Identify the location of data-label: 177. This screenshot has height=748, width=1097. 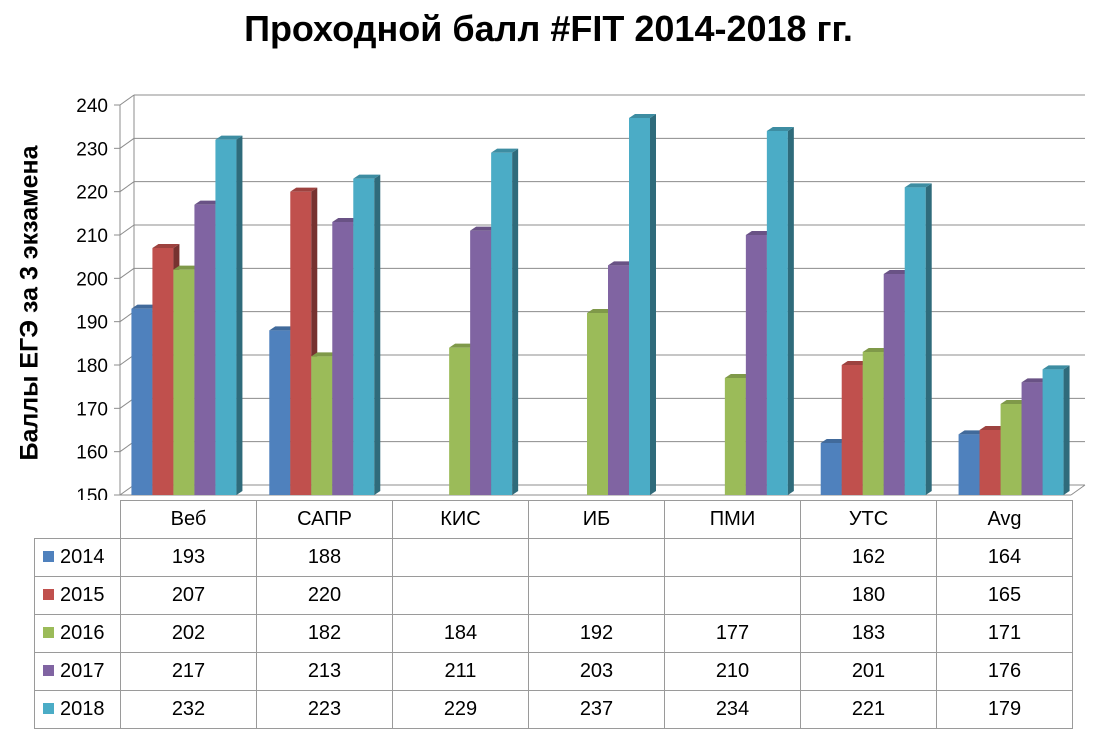
(732, 633).